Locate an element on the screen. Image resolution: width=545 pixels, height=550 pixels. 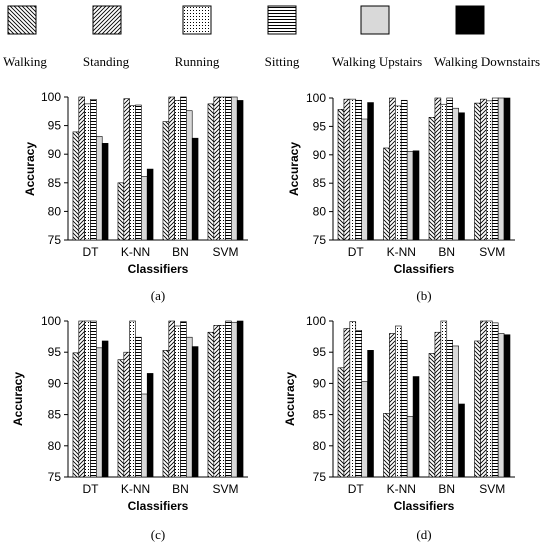
legend-item-5: Walking Upstairs is located at coordinates (377, 37).